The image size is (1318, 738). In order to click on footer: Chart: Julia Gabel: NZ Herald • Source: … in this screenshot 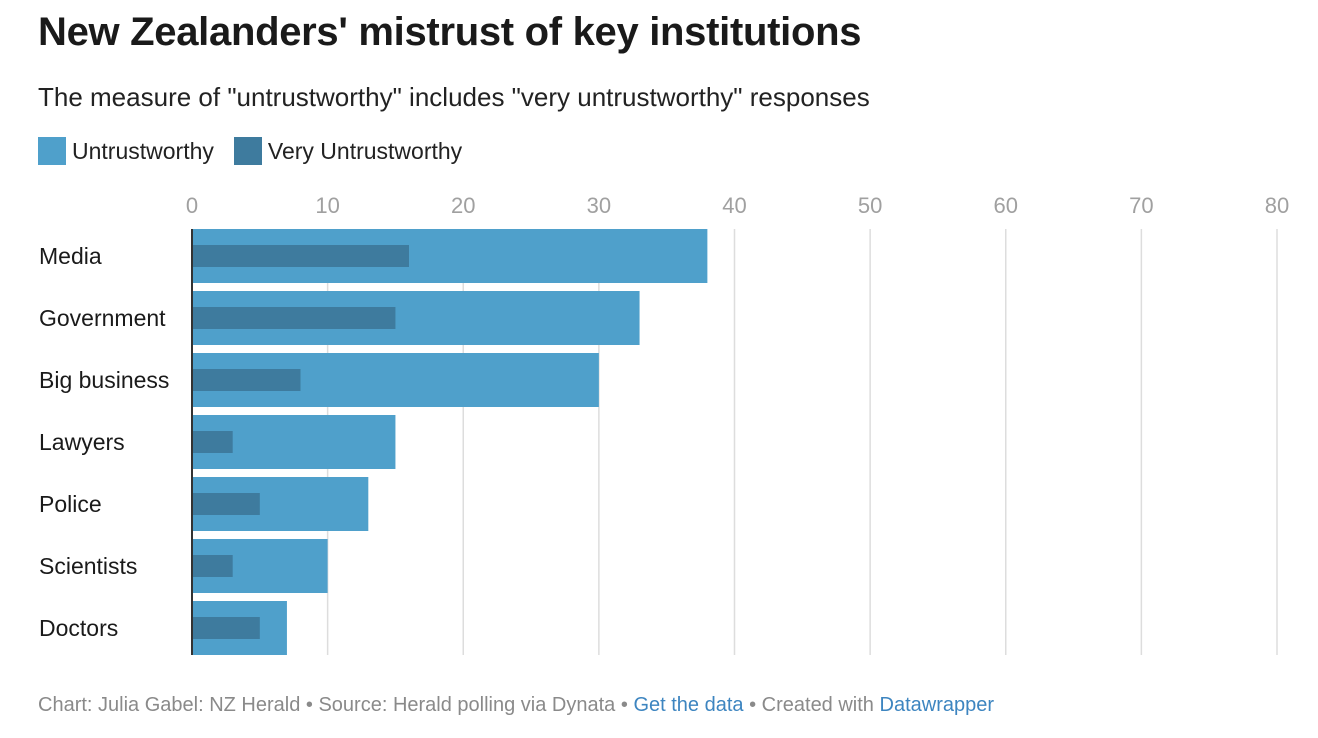, I will do `click(516, 705)`.